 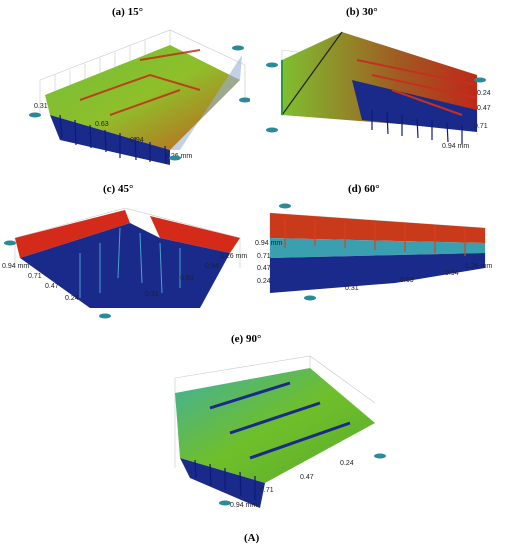 I want to click on panel-a-tick-1: 0.31, so click(x=41, y=106).